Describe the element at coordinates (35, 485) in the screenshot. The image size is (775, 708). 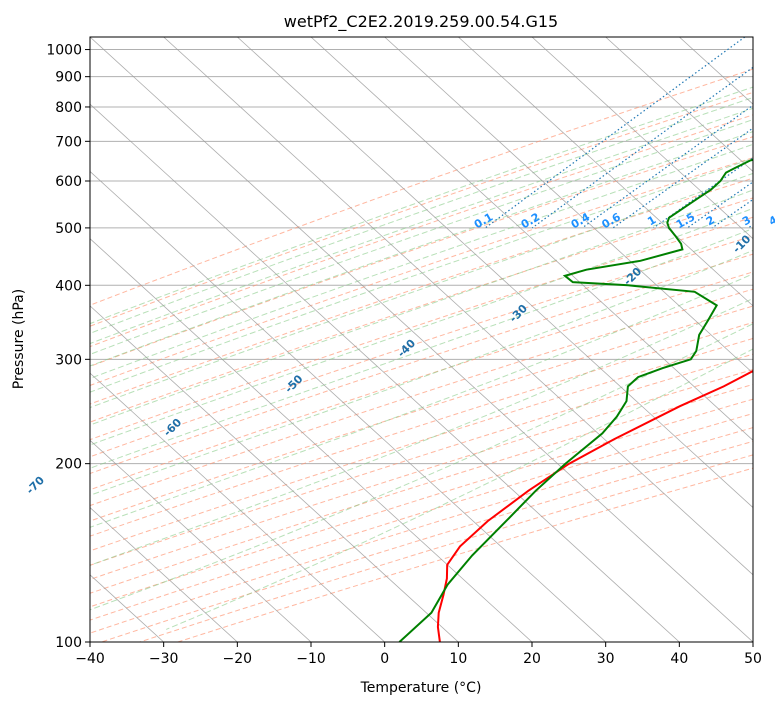
I see `isotherm-label: -70` at that location.